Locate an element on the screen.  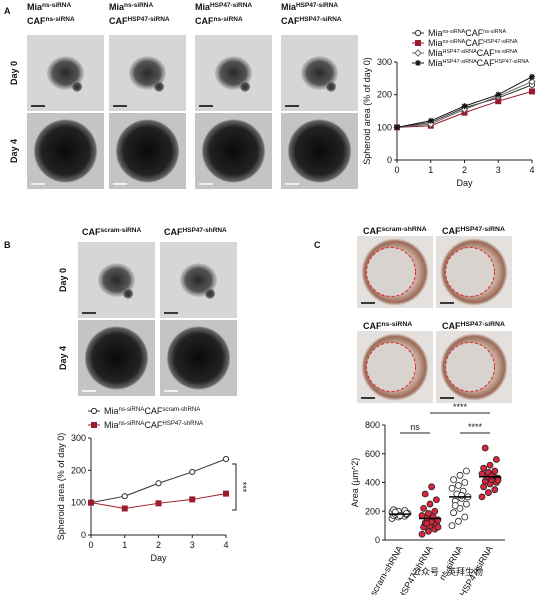
spheroid-outline is located at coordinates (470, 272).